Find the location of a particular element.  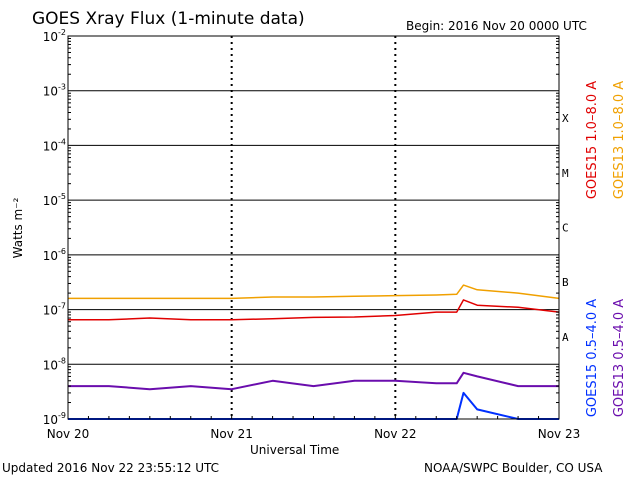

flare-class-label: B is located at coordinates (565, 282).